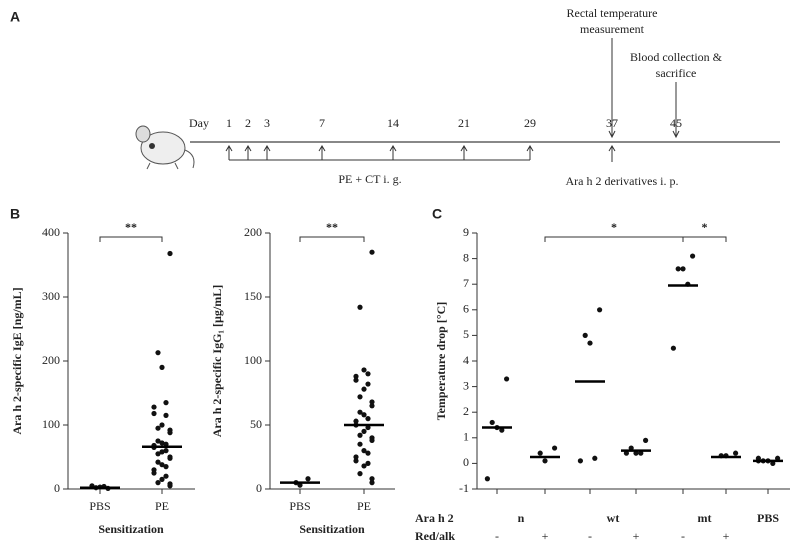  Describe the element at coordinates (17, 360) in the screenshot. I see `y-axis-label: Ara h 2-specific IgE [ng/mL]` at that location.